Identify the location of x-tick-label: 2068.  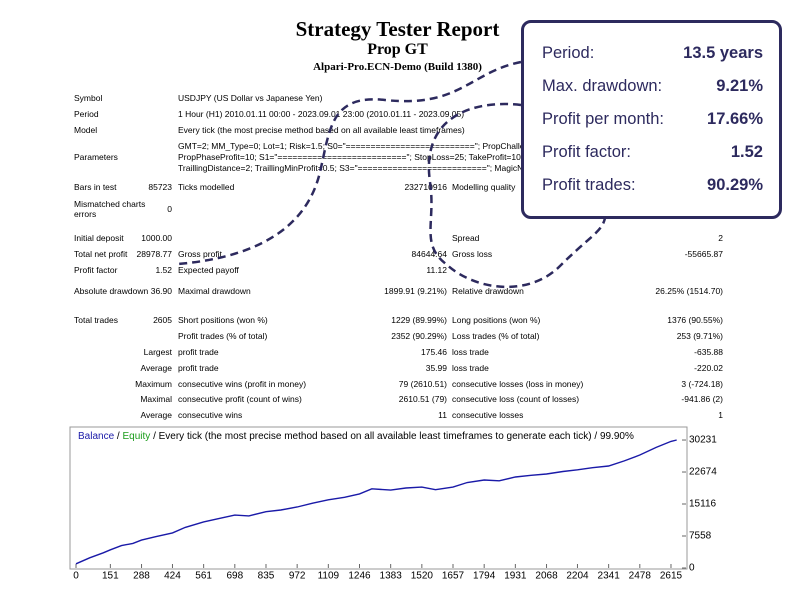
(546, 576).